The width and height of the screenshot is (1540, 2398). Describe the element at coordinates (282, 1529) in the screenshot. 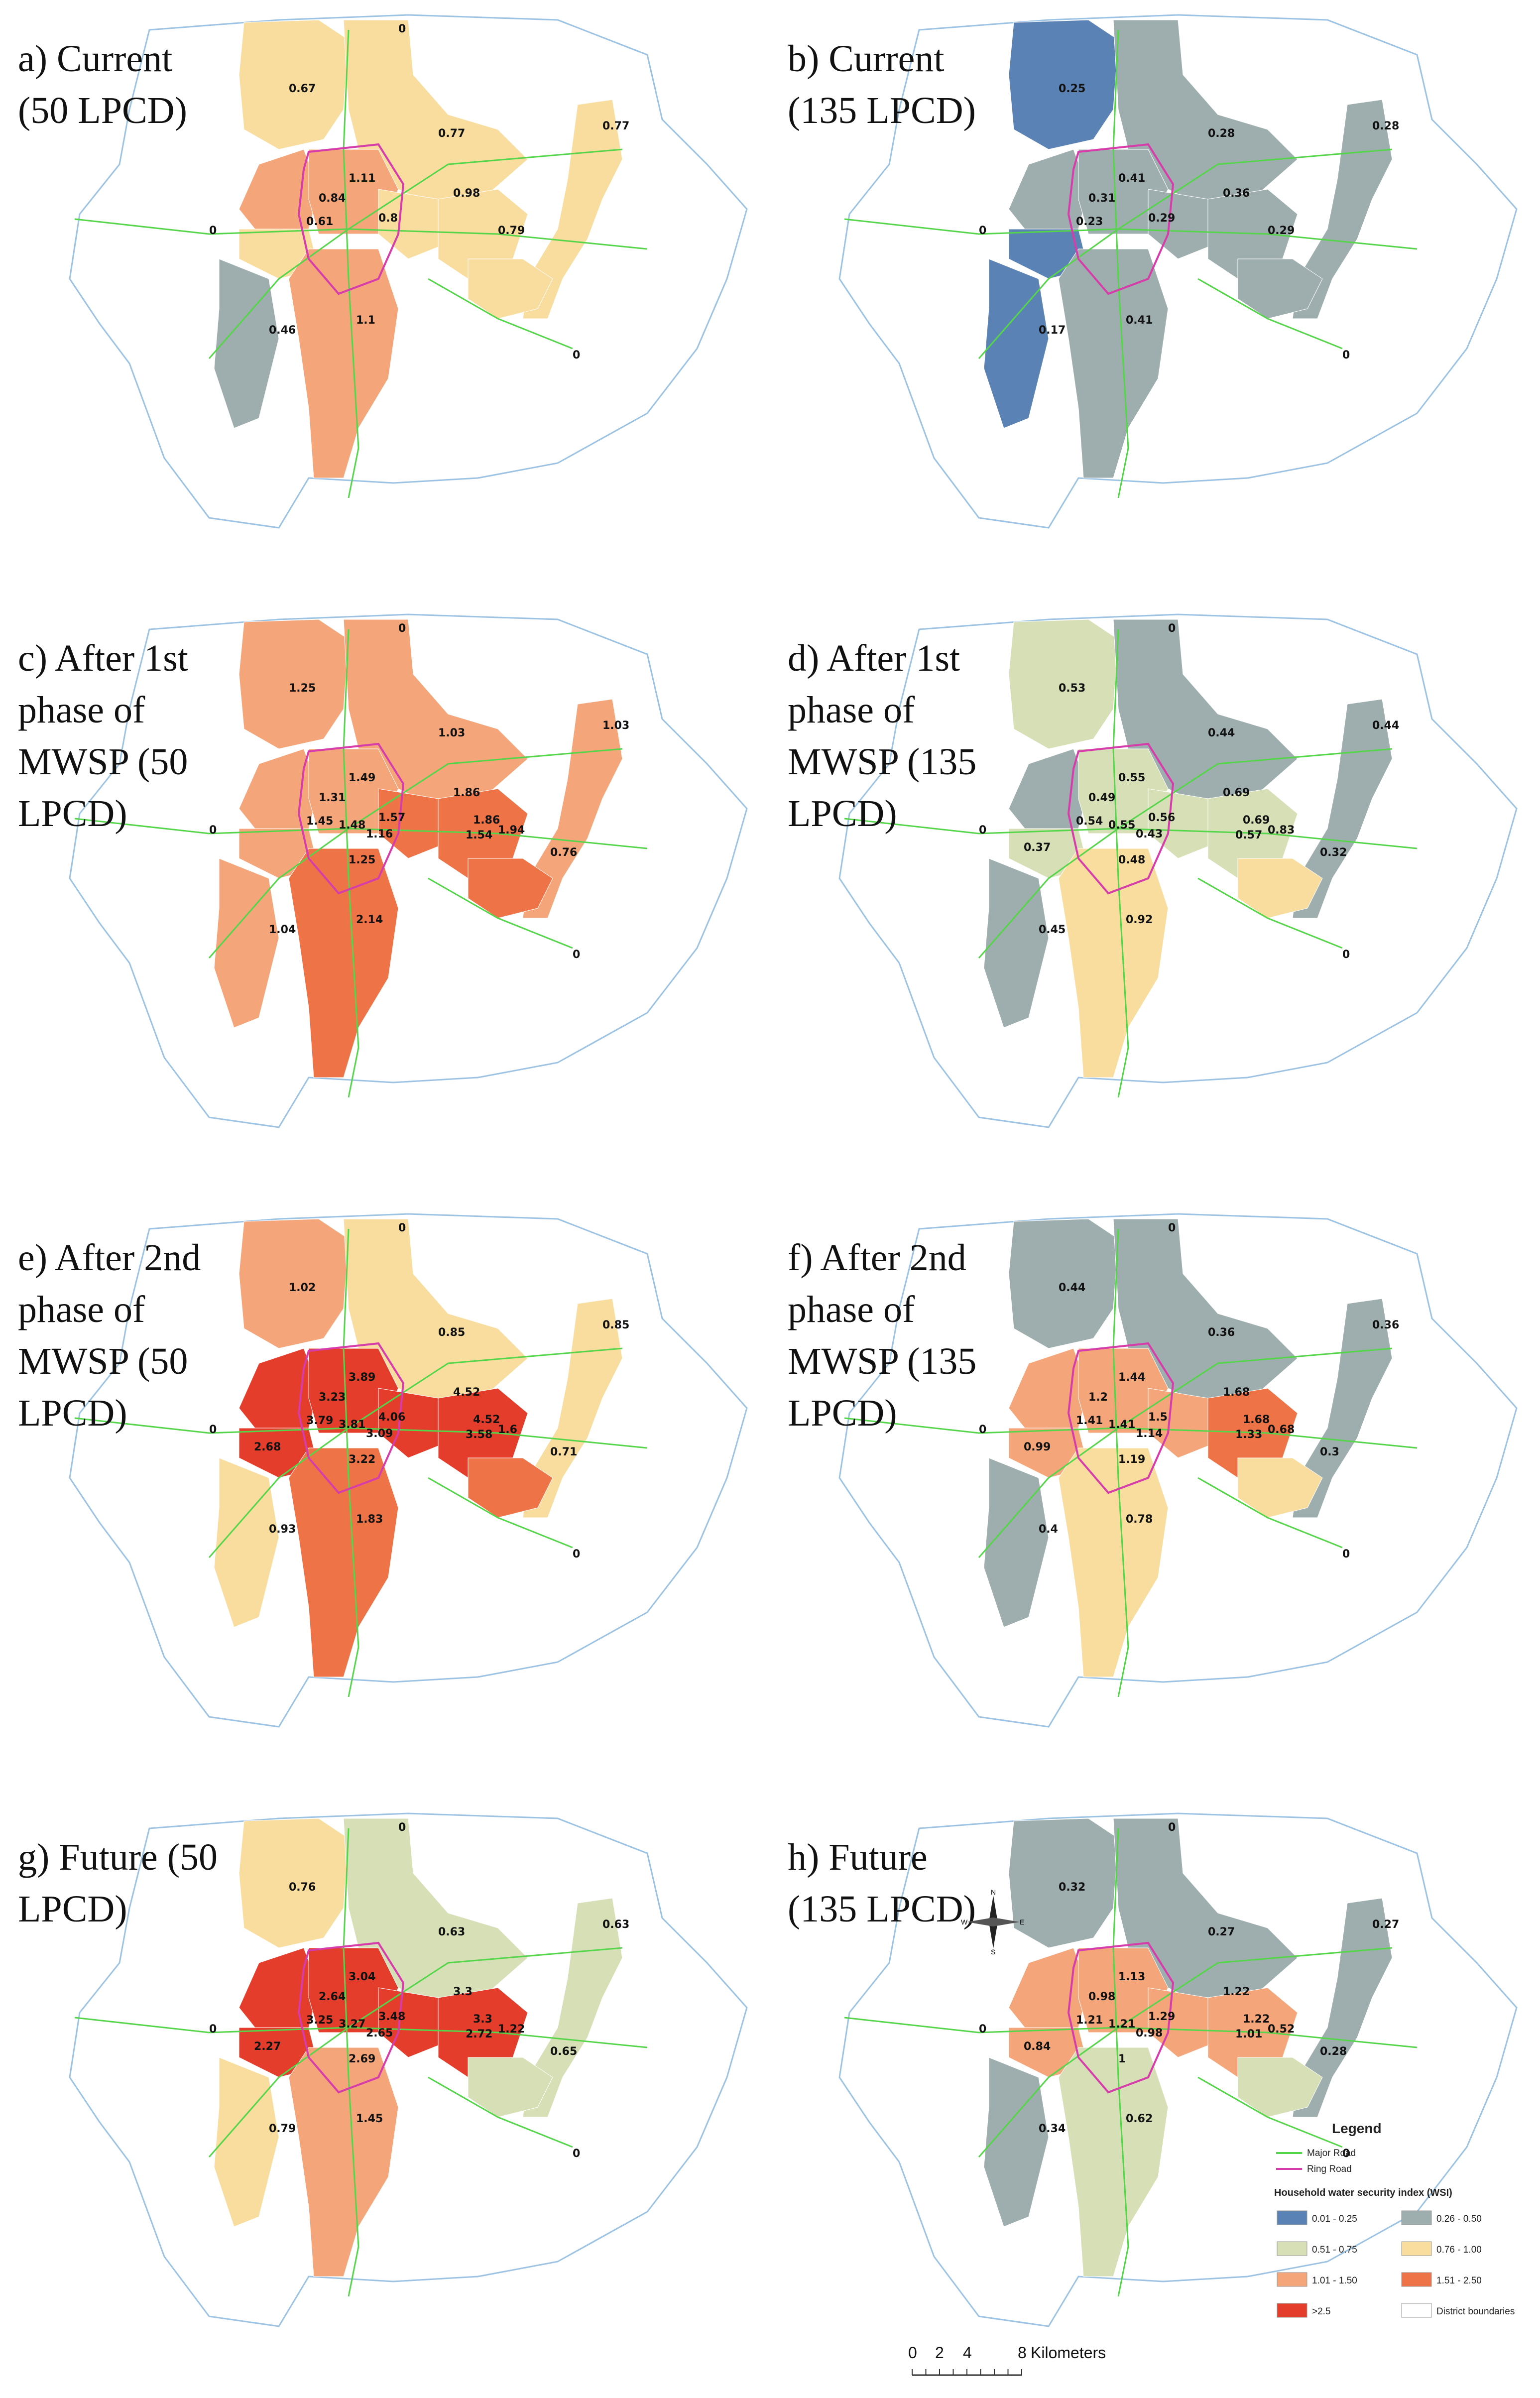

I see `zone-label-sw: 0.93` at that location.